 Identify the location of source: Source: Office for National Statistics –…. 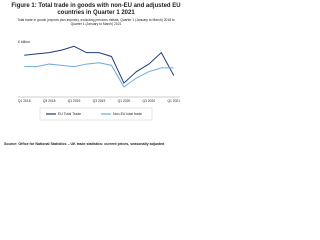
(84, 144).